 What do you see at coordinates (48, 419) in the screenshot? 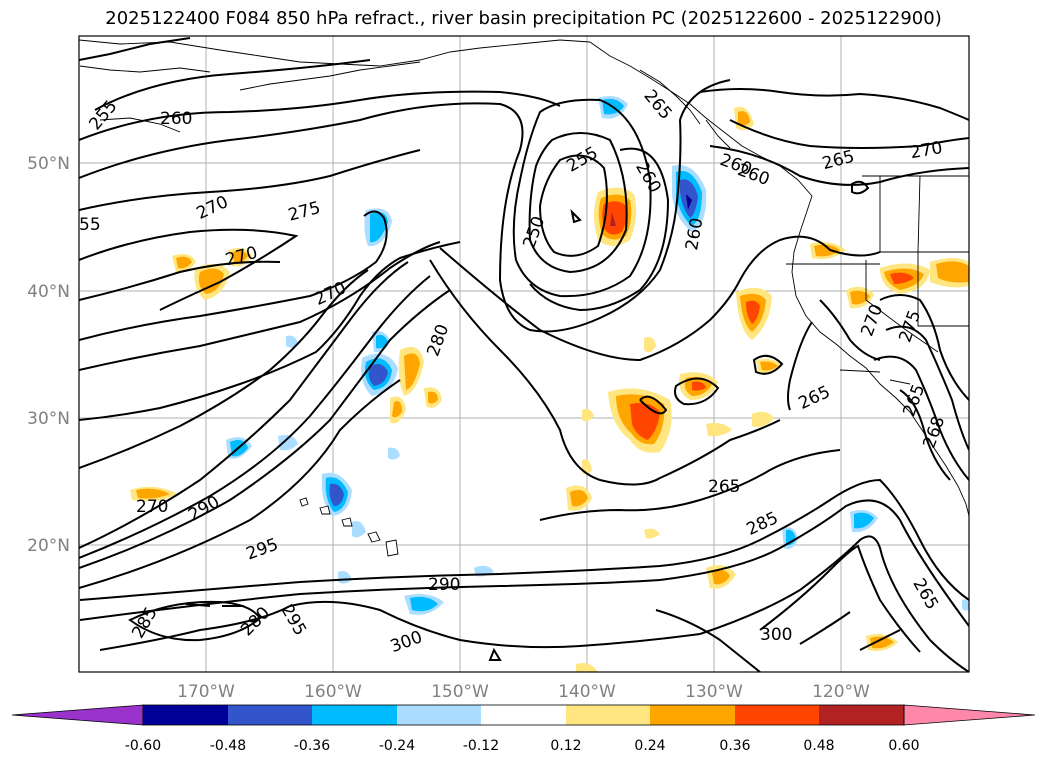
I see `lat-label: 30°N` at bounding box center [48, 419].